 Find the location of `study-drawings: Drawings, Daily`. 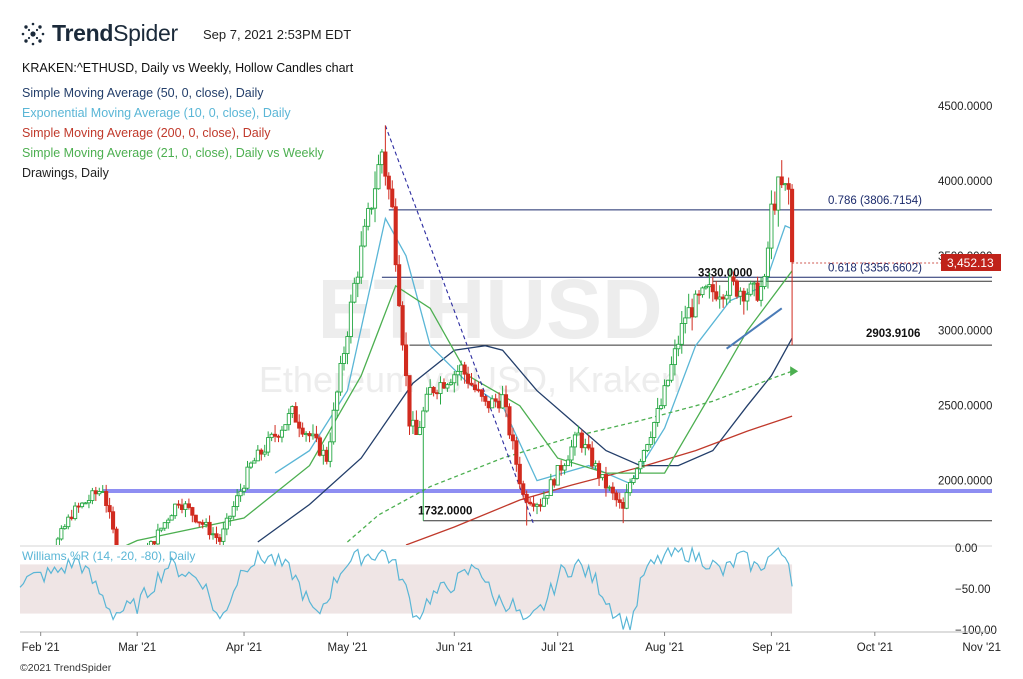

study-drawings: Drawings, Daily is located at coordinates (65, 173).